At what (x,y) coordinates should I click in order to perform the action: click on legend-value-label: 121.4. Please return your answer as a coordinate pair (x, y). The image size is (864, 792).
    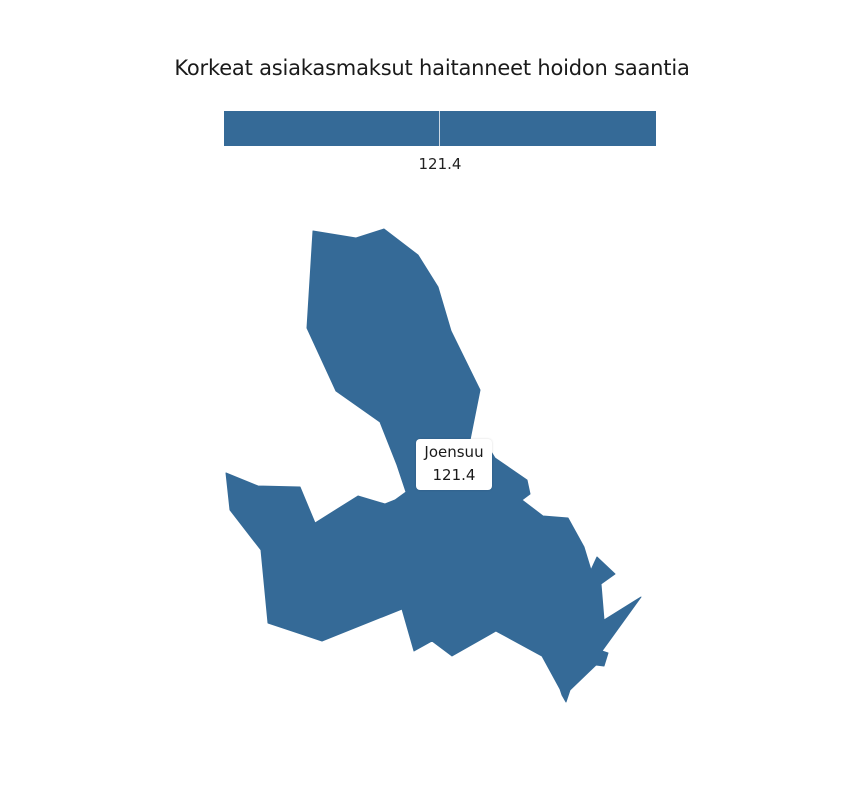
    Looking at the image, I should click on (440, 164).